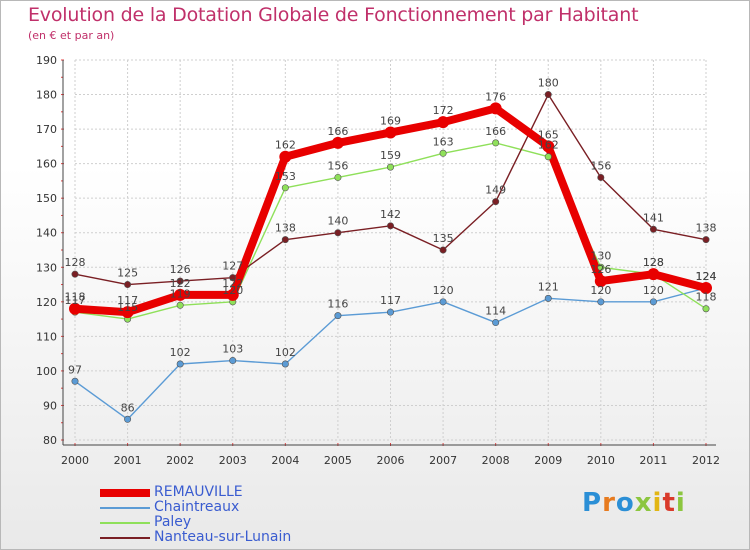 Image resolution: width=750 pixels, height=550 pixels. Describe the element at coordinates (198, 492) in the screenshot. I see `legend-label: REMAUVILLE` at that location.